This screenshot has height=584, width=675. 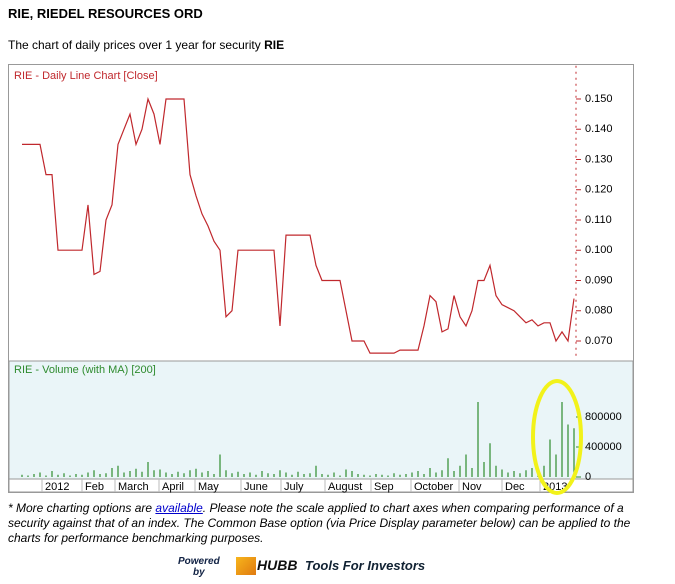 I want to click on volume-panel-title: RIE - Volume (with MA) [200], so click(x=85, y=370).